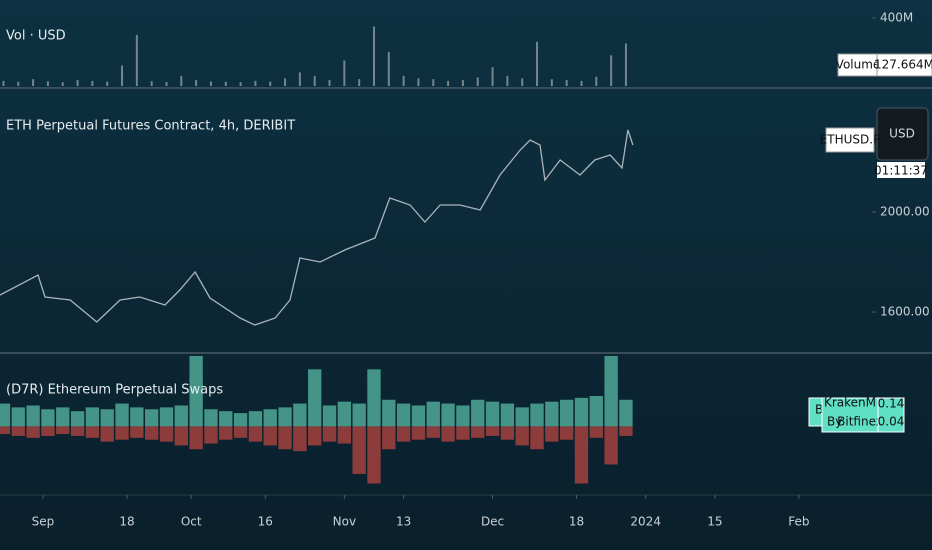 The height and width of the screenshot is (550, 932). I want to click on currency-label: USD, so click(902, 134).